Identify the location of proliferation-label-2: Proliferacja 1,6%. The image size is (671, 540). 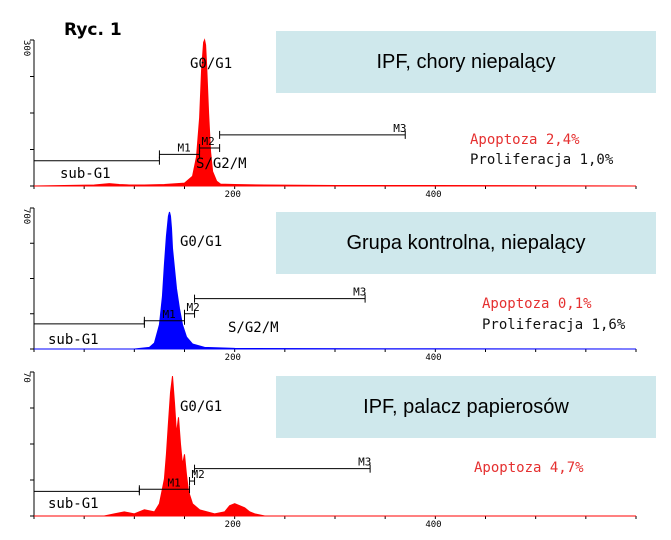
(554, 325).